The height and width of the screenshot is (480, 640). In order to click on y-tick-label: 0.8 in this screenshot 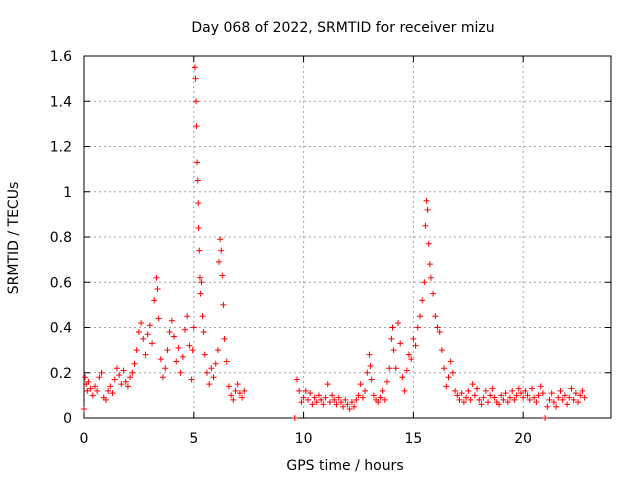, I will do `click(61, 238)`.